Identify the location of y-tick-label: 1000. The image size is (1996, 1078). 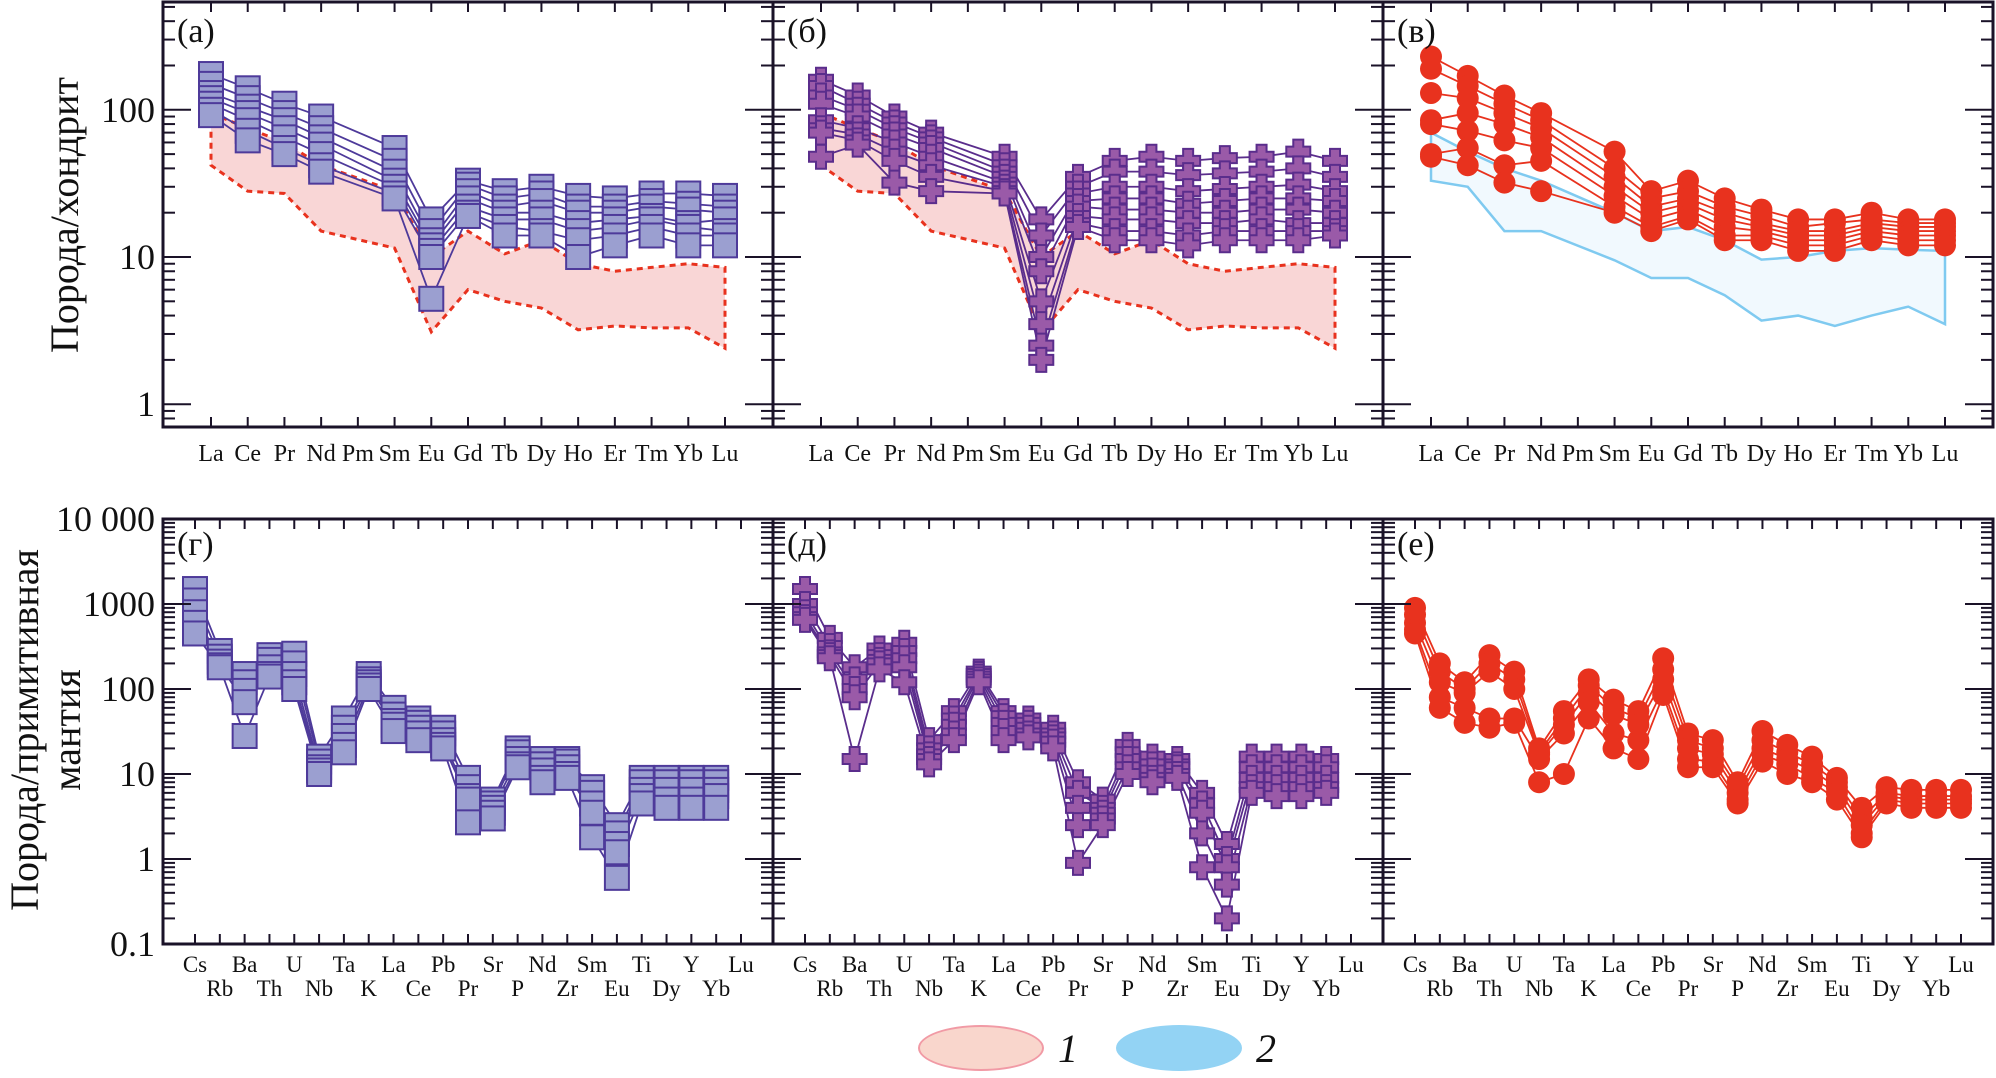
(119, 604).